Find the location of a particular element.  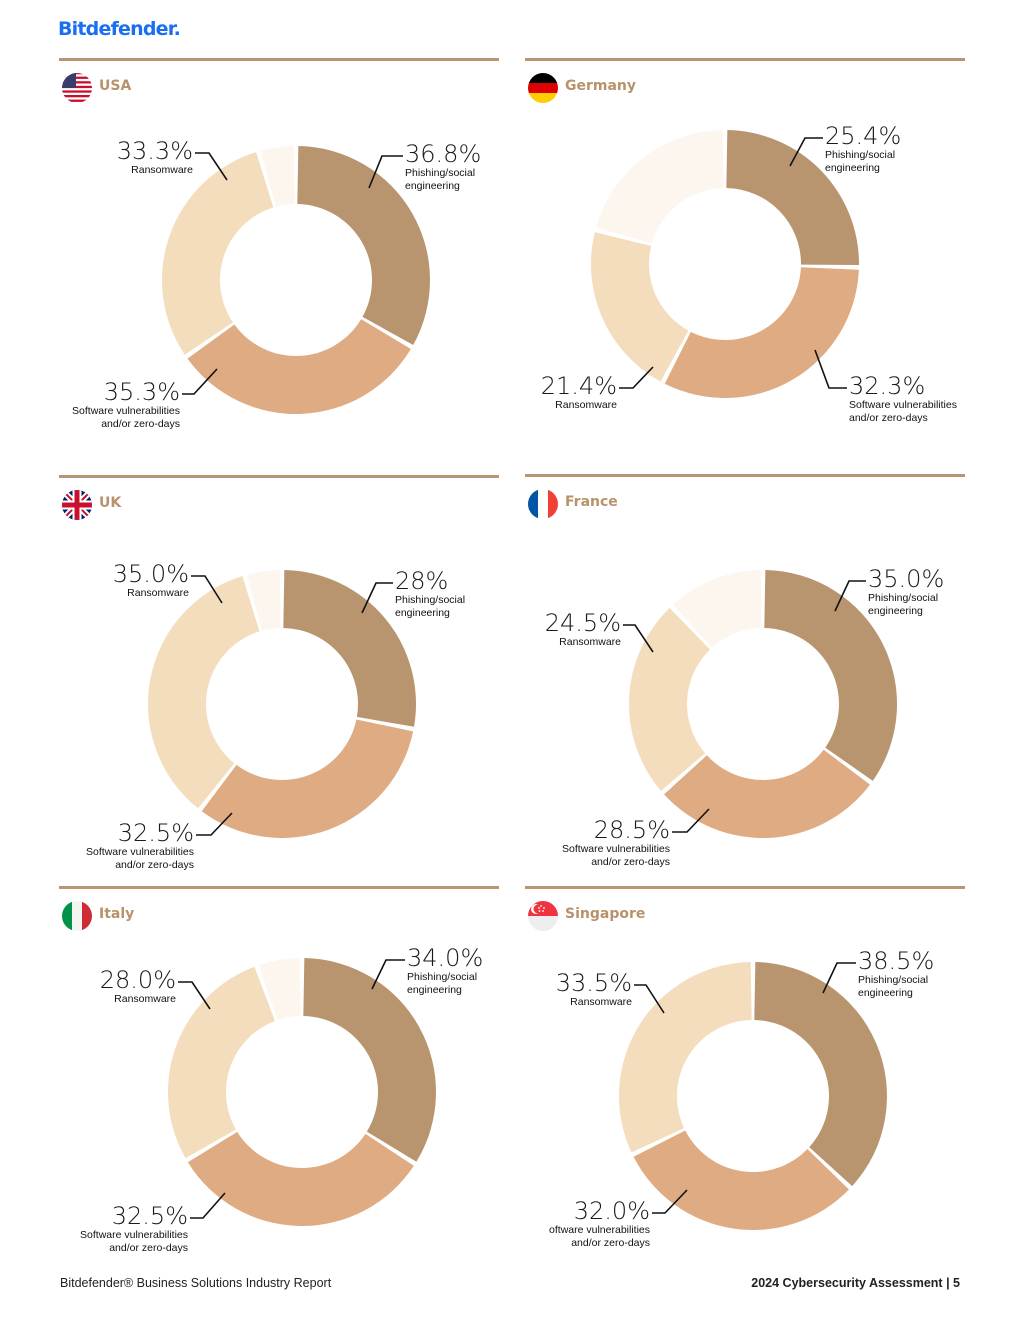

country-name: Italy is located at coordinates (117, 914).